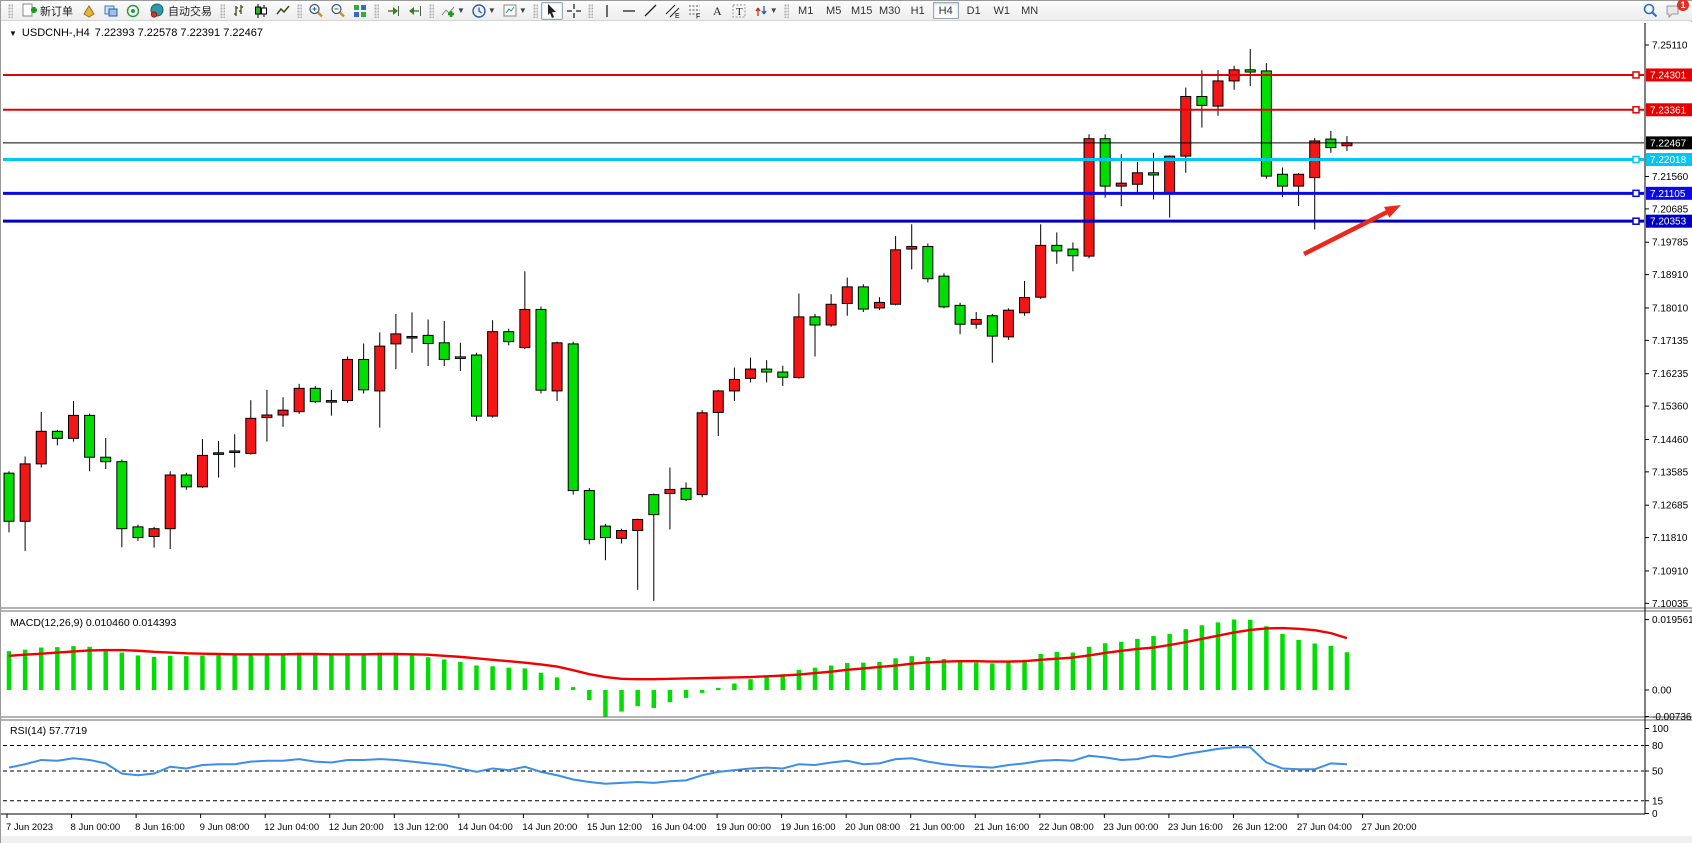 The width and height of the screenshot is (1692, 843). Describe the element at coordinates (291, 827) in the screenshot. I see `time-label: 12 Jun 04:00` at that location.